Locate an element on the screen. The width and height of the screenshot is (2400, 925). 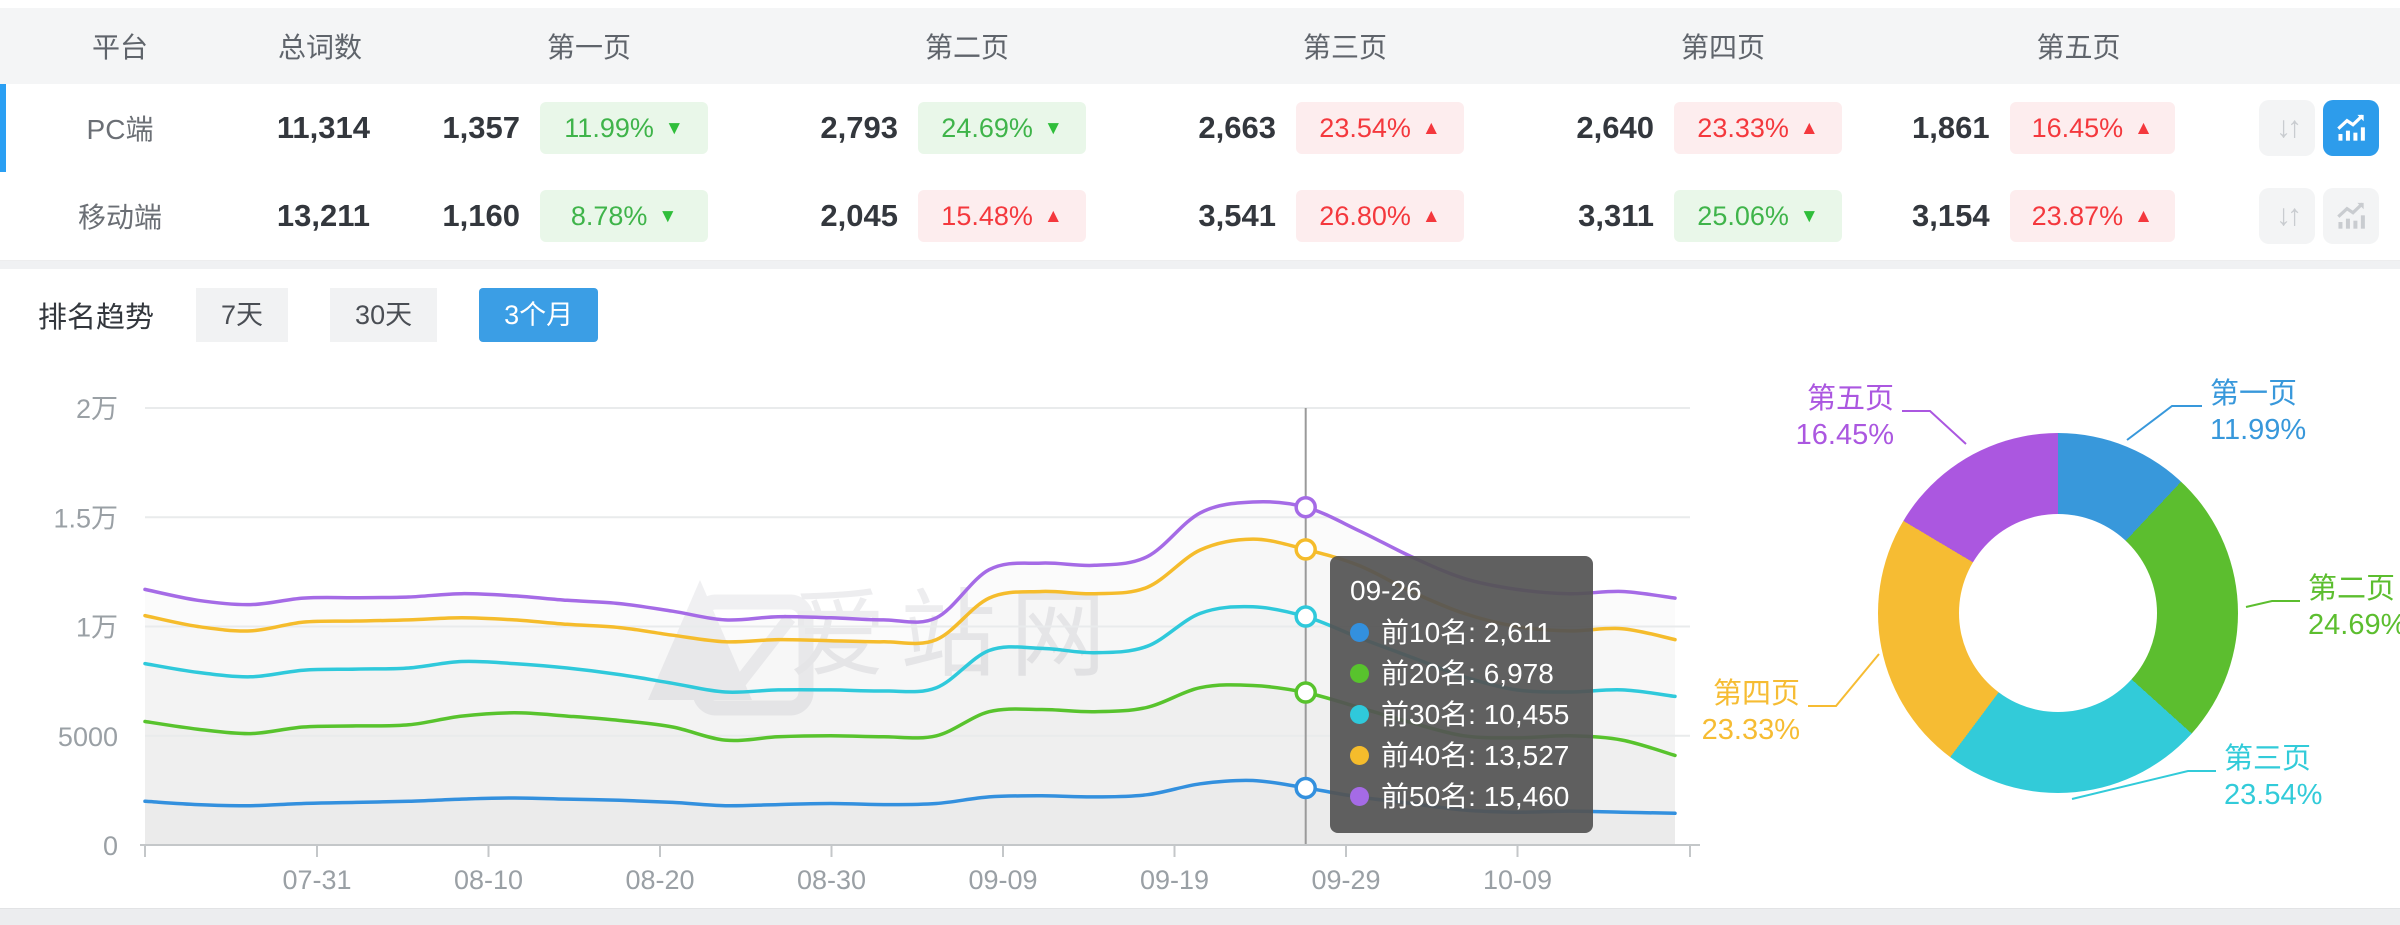
tab-3months: 3个月 is located at coordinates (539, 315).